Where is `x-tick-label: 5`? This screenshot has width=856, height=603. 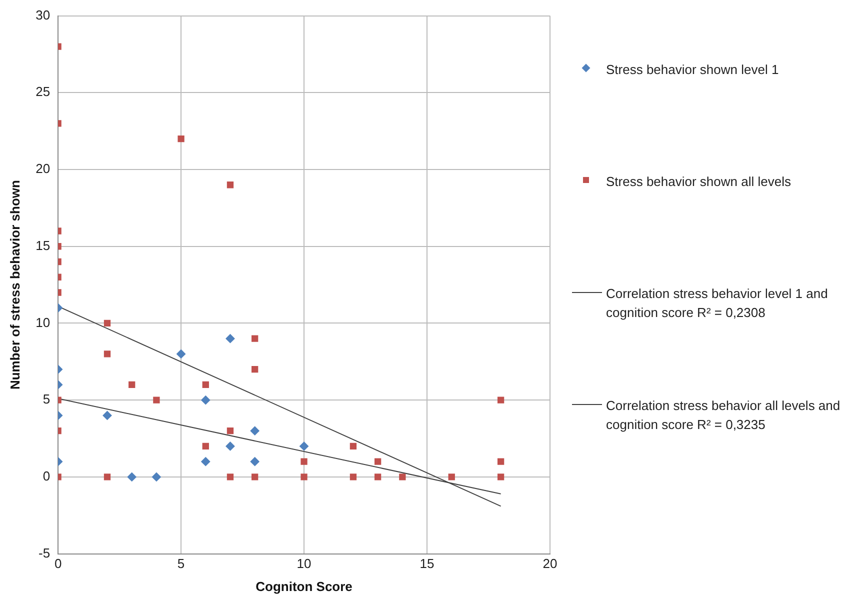 x-tick-label: 5 is located at coordinates (181, 564).